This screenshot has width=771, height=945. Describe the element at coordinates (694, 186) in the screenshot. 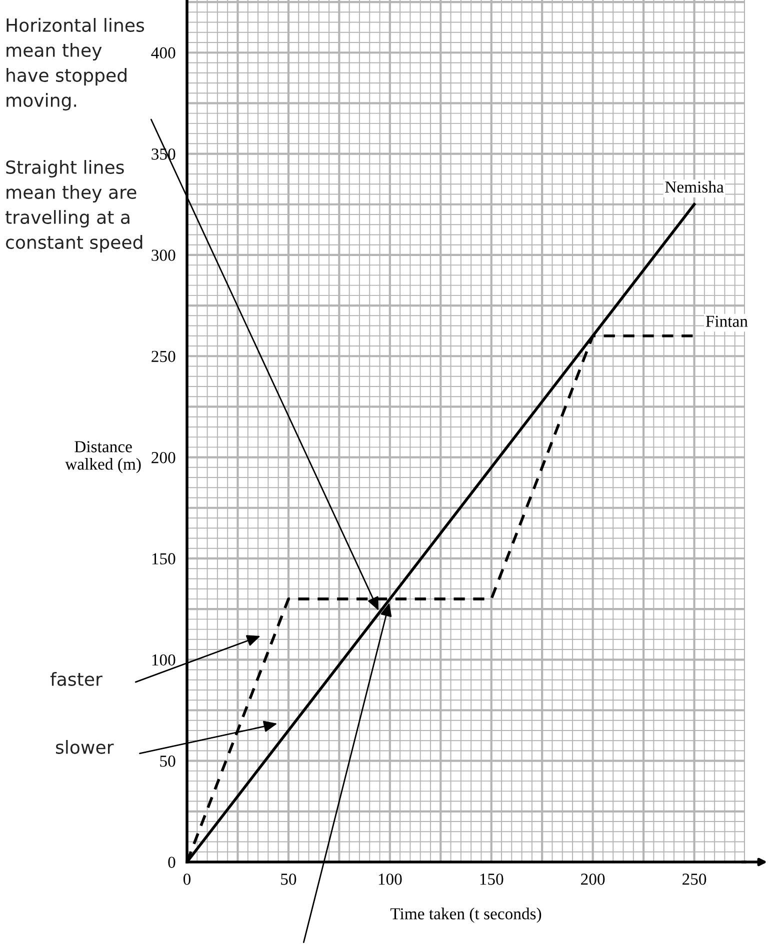

I see `series-label: Nemisha` at that location.